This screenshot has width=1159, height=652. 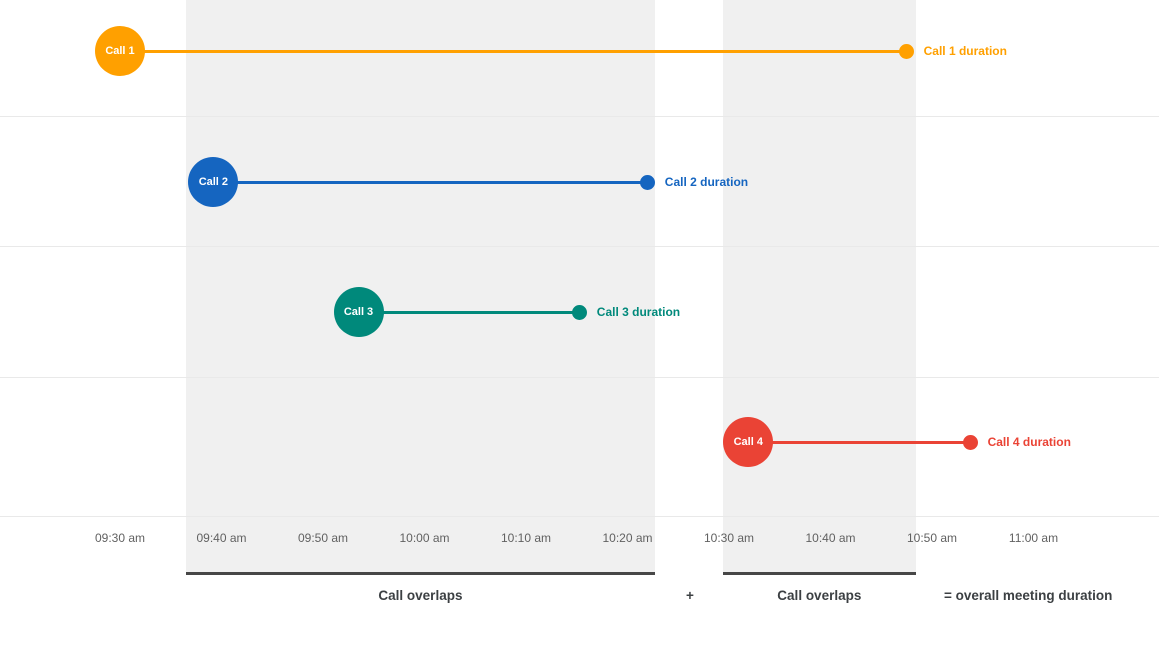 What do you see at coordinates (526, 538) in the screenshot?
I see `x-tick-label: 10:10 am` at bounding box center [526, 538].